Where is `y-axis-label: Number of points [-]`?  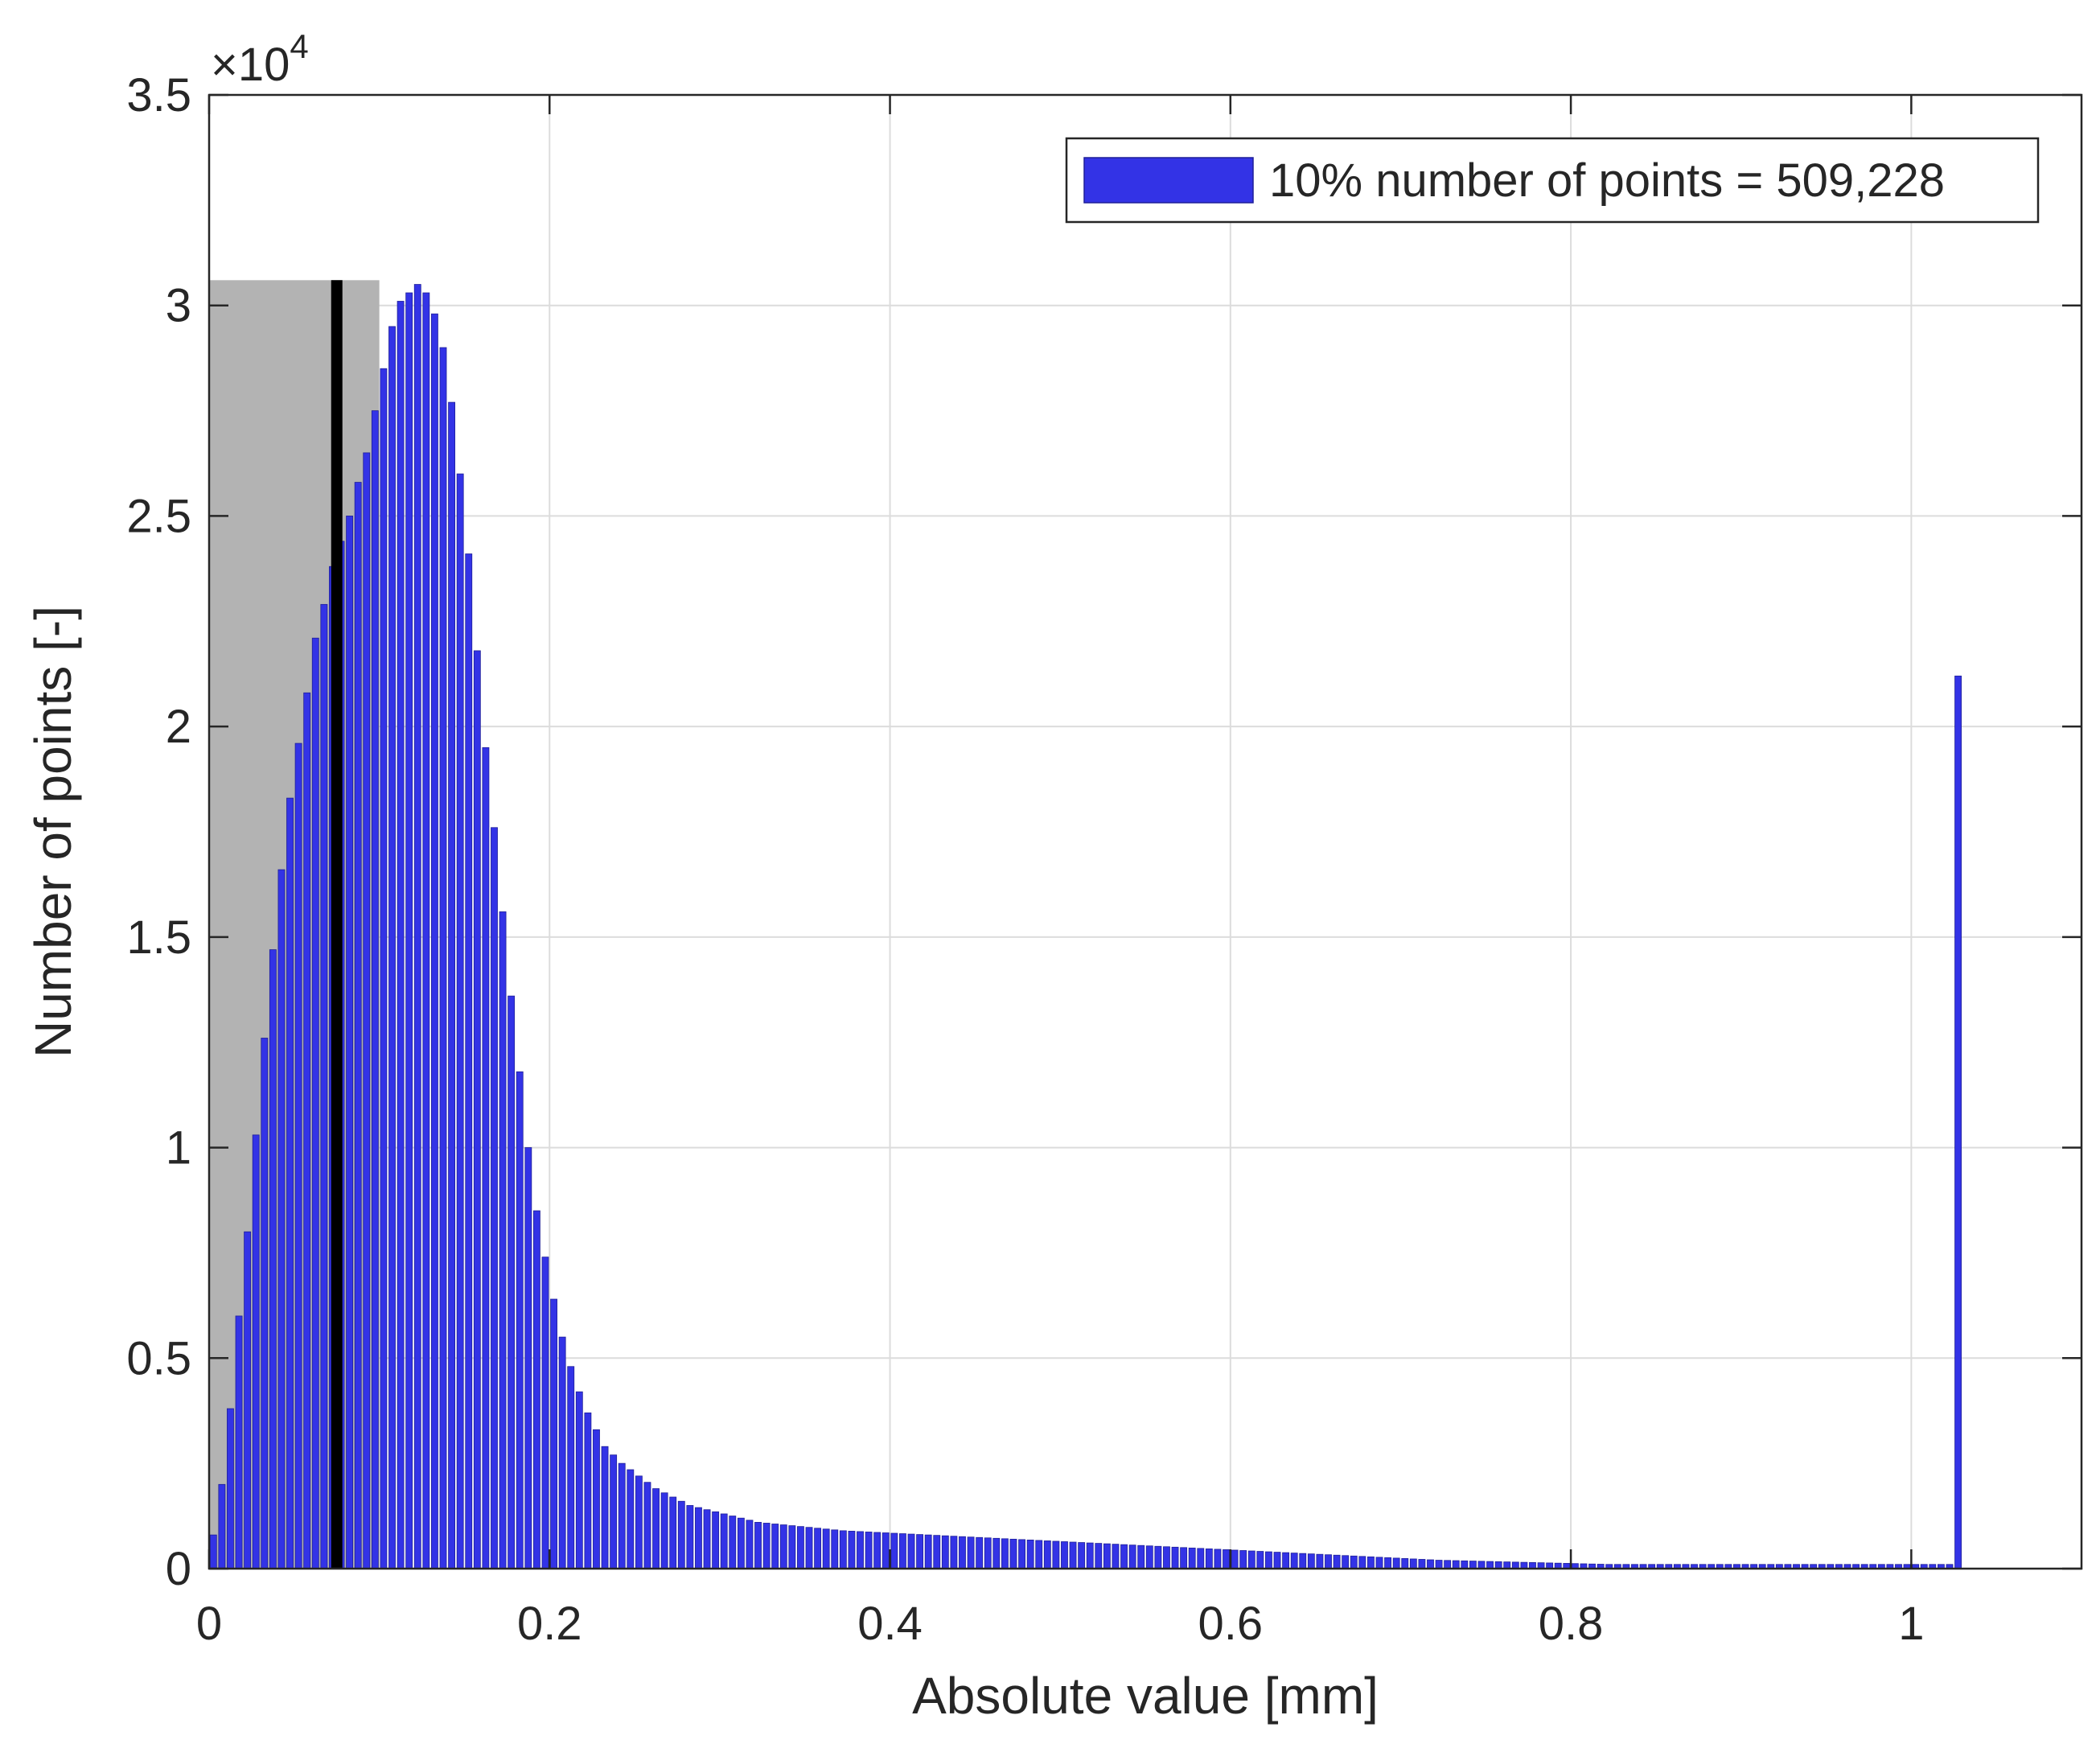 y-axis-label: Number of points [-] is located at coordinates (53, 832).